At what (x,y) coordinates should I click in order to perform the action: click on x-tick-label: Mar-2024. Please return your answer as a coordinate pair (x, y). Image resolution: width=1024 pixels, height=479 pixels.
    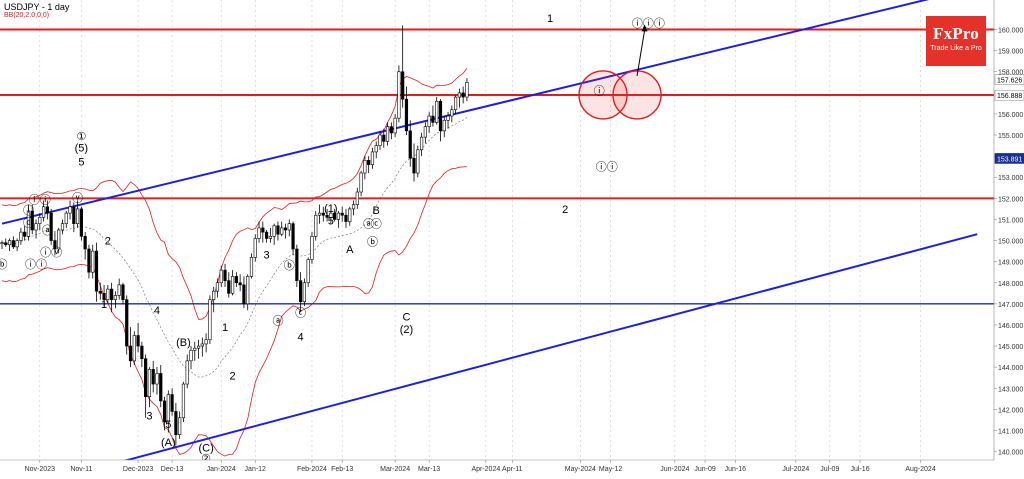
    Looking at the image, I should click on (395, 469).